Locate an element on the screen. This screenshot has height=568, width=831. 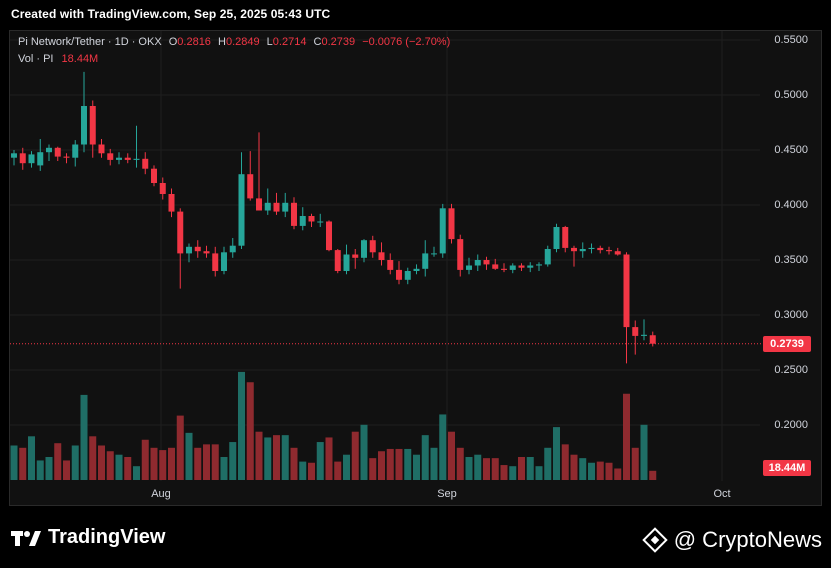
price-tick-label: 0.3500 is located at coordinates (791, 260).